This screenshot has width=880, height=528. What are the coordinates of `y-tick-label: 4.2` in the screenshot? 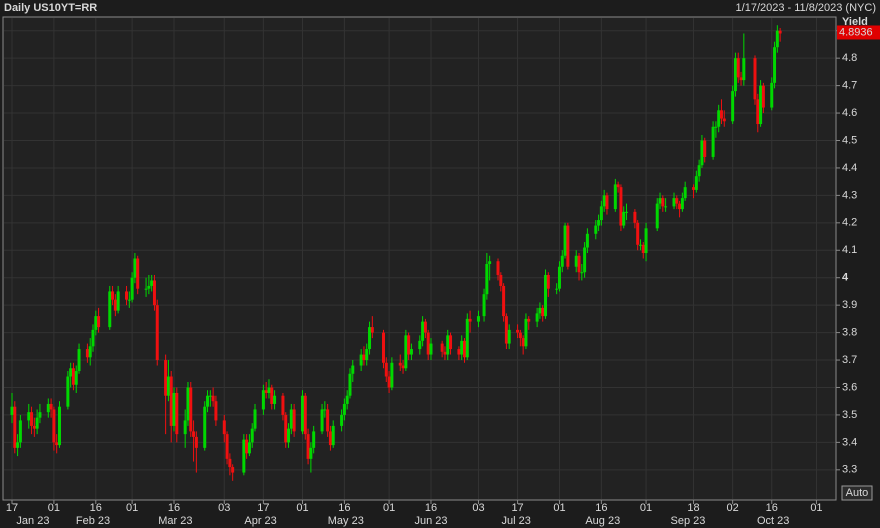 It's located at (849, 223).